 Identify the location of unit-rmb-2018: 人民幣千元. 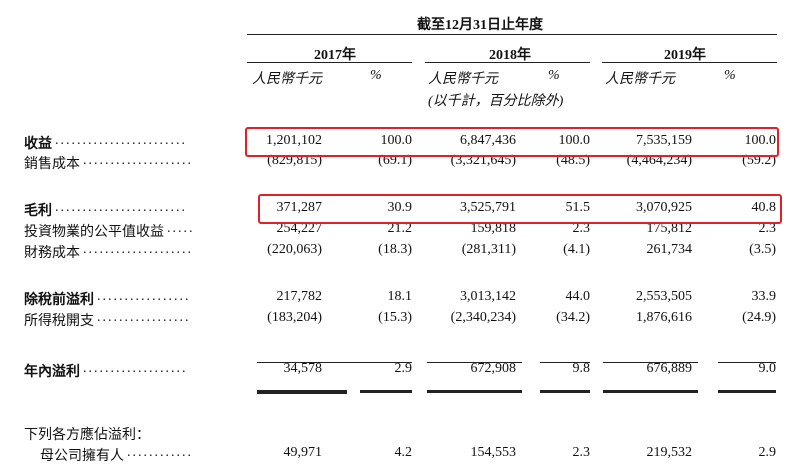
(463, 79).